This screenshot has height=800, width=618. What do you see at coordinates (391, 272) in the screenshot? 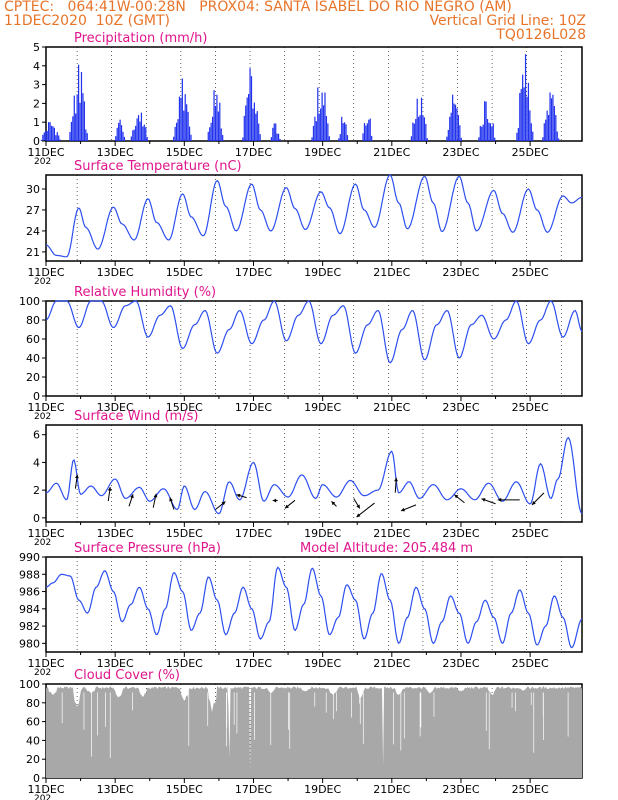
I see `temperature-xtick-label: 21DEC` at bounding box center [391, 272].